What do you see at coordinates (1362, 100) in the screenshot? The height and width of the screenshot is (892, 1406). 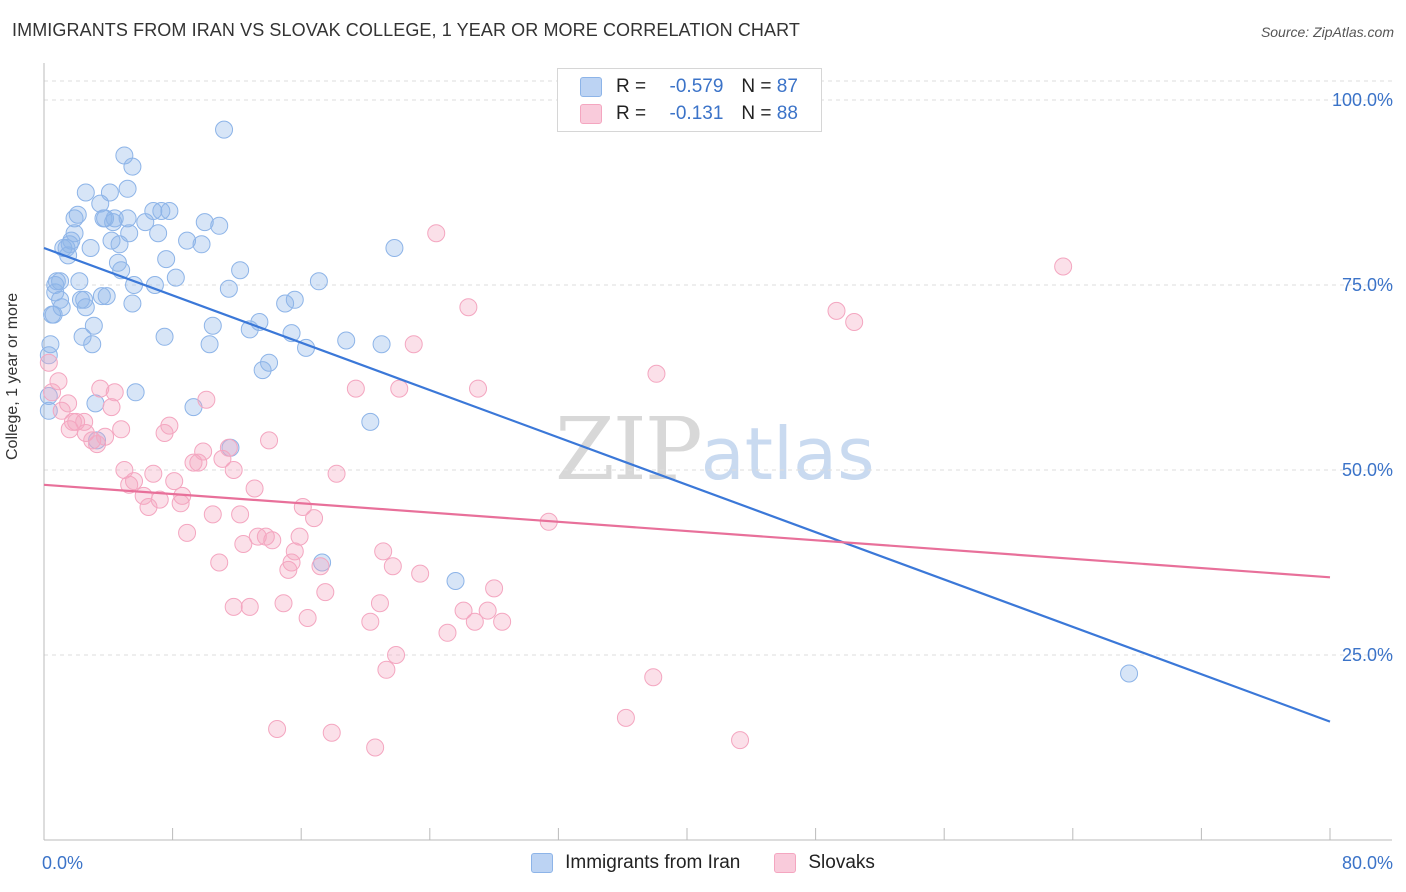 I see `y-tick-label: 100.0%` at bounding box center [1362, 100].